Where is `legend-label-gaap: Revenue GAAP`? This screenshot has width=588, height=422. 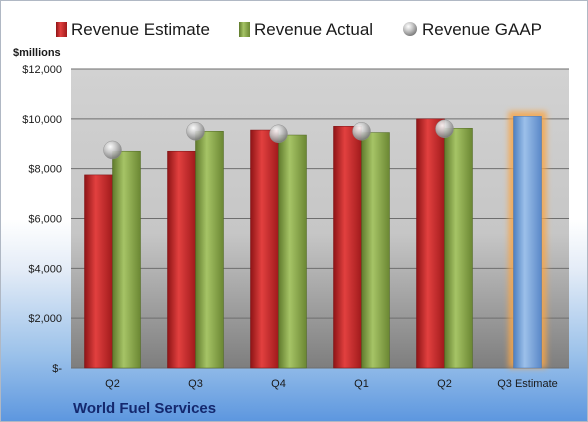
legend-label-gaap: Revenue GAAP is located at coordinates (482, 29).